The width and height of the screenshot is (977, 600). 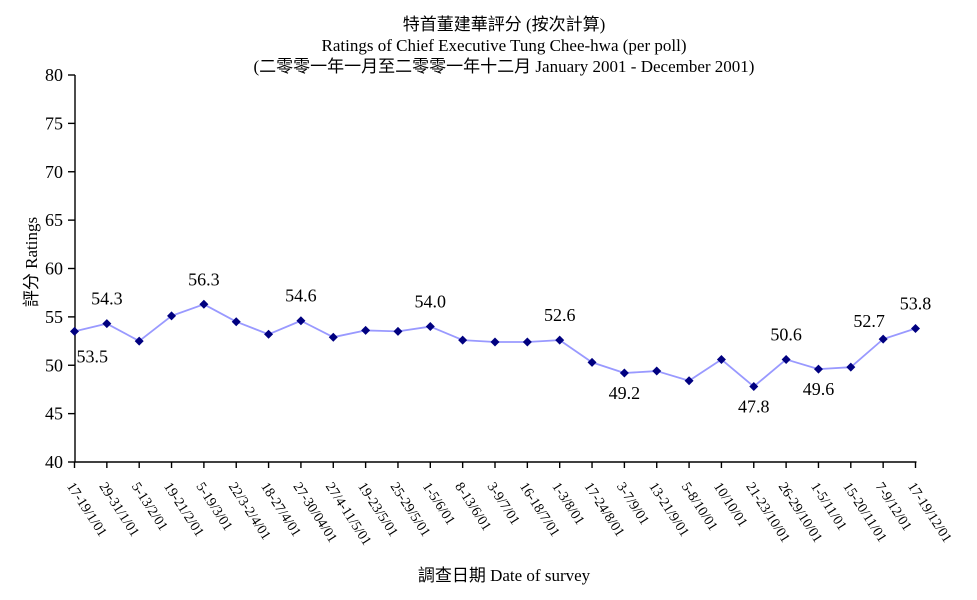 I want to click on data-point-label: 47.8, so click(x=754, y=407).